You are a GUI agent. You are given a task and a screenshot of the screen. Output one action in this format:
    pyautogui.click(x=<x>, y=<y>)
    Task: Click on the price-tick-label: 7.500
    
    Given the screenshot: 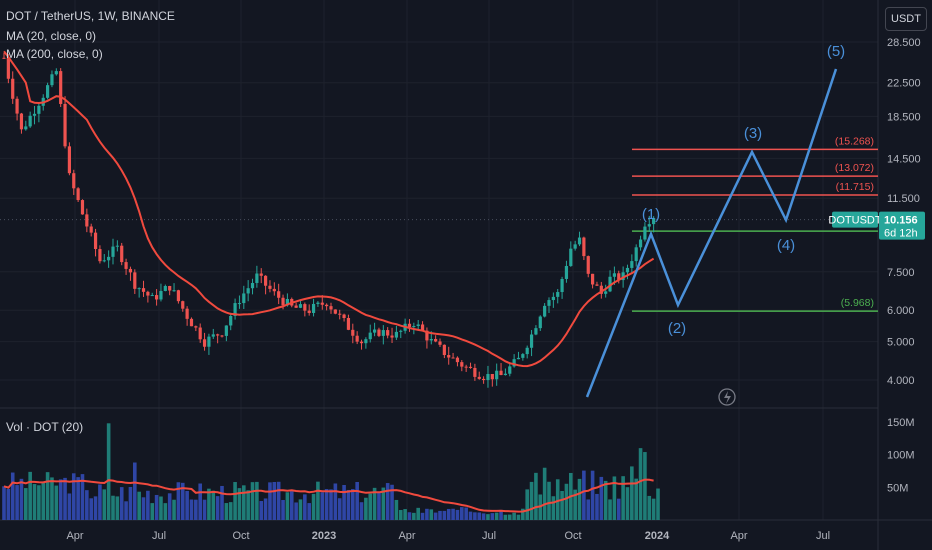 What is the action you would take?
    pyautogui.click(x=901, y=273)
    